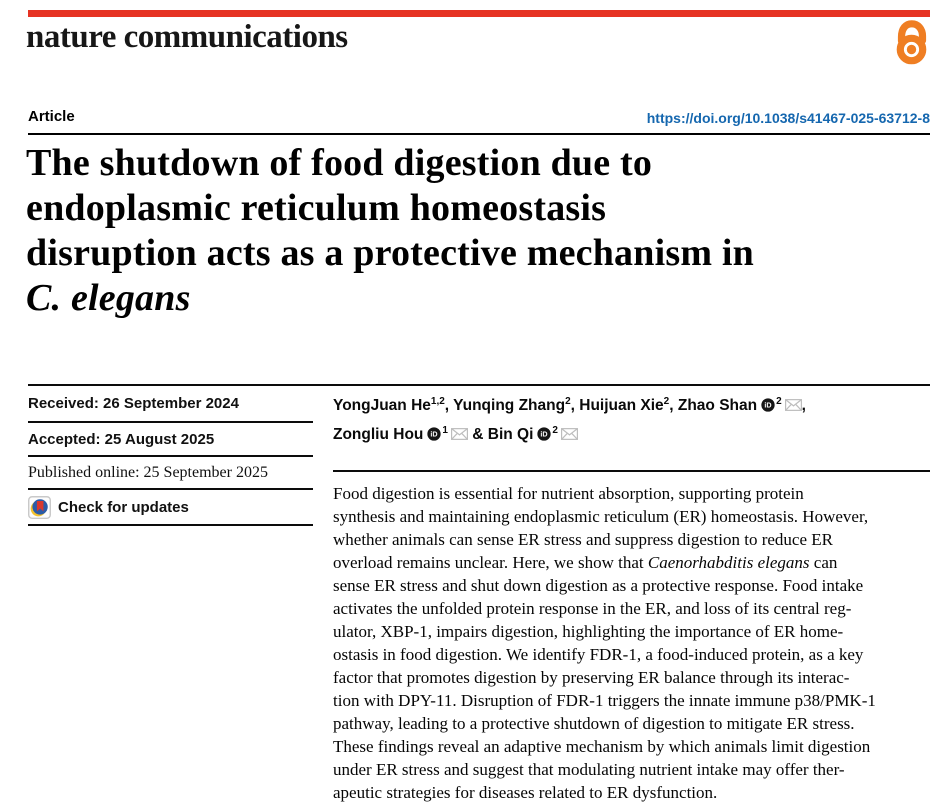 Image resolution: width=943 pixels, height=810 pixels. What do you see at coordinates (187, 37) in the screenshot?
I see `journal-wordmark: nature communications` at bounding box center [187, 37].